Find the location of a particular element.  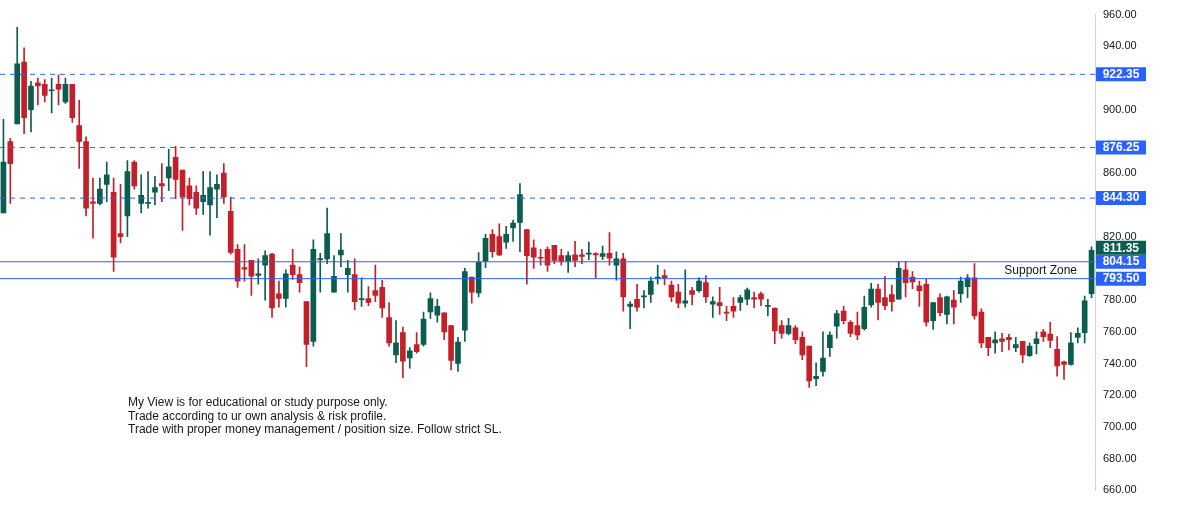

y-tick-label: 960.00 is located at coordinates (1120, 13).